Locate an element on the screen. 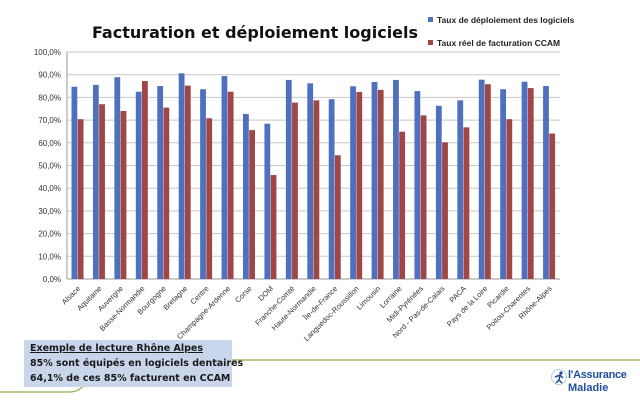 The width and height of the screenshot is (640, 405). y-tick-label: 10,0% is located at coordinates (49, 256).